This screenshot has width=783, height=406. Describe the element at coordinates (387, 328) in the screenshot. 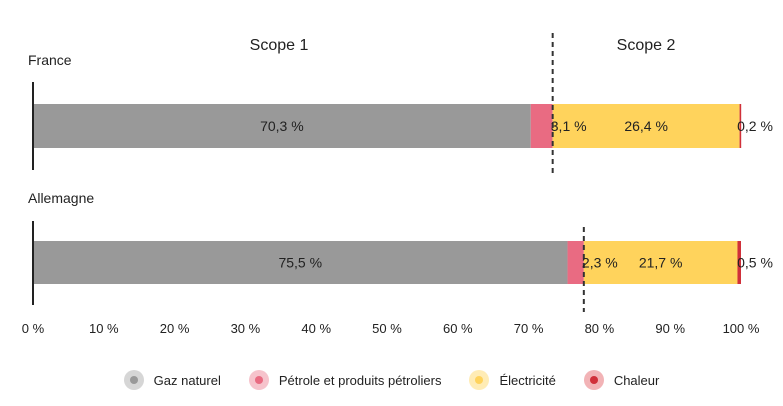

I see `x-tick-label: 50 %` at that location.